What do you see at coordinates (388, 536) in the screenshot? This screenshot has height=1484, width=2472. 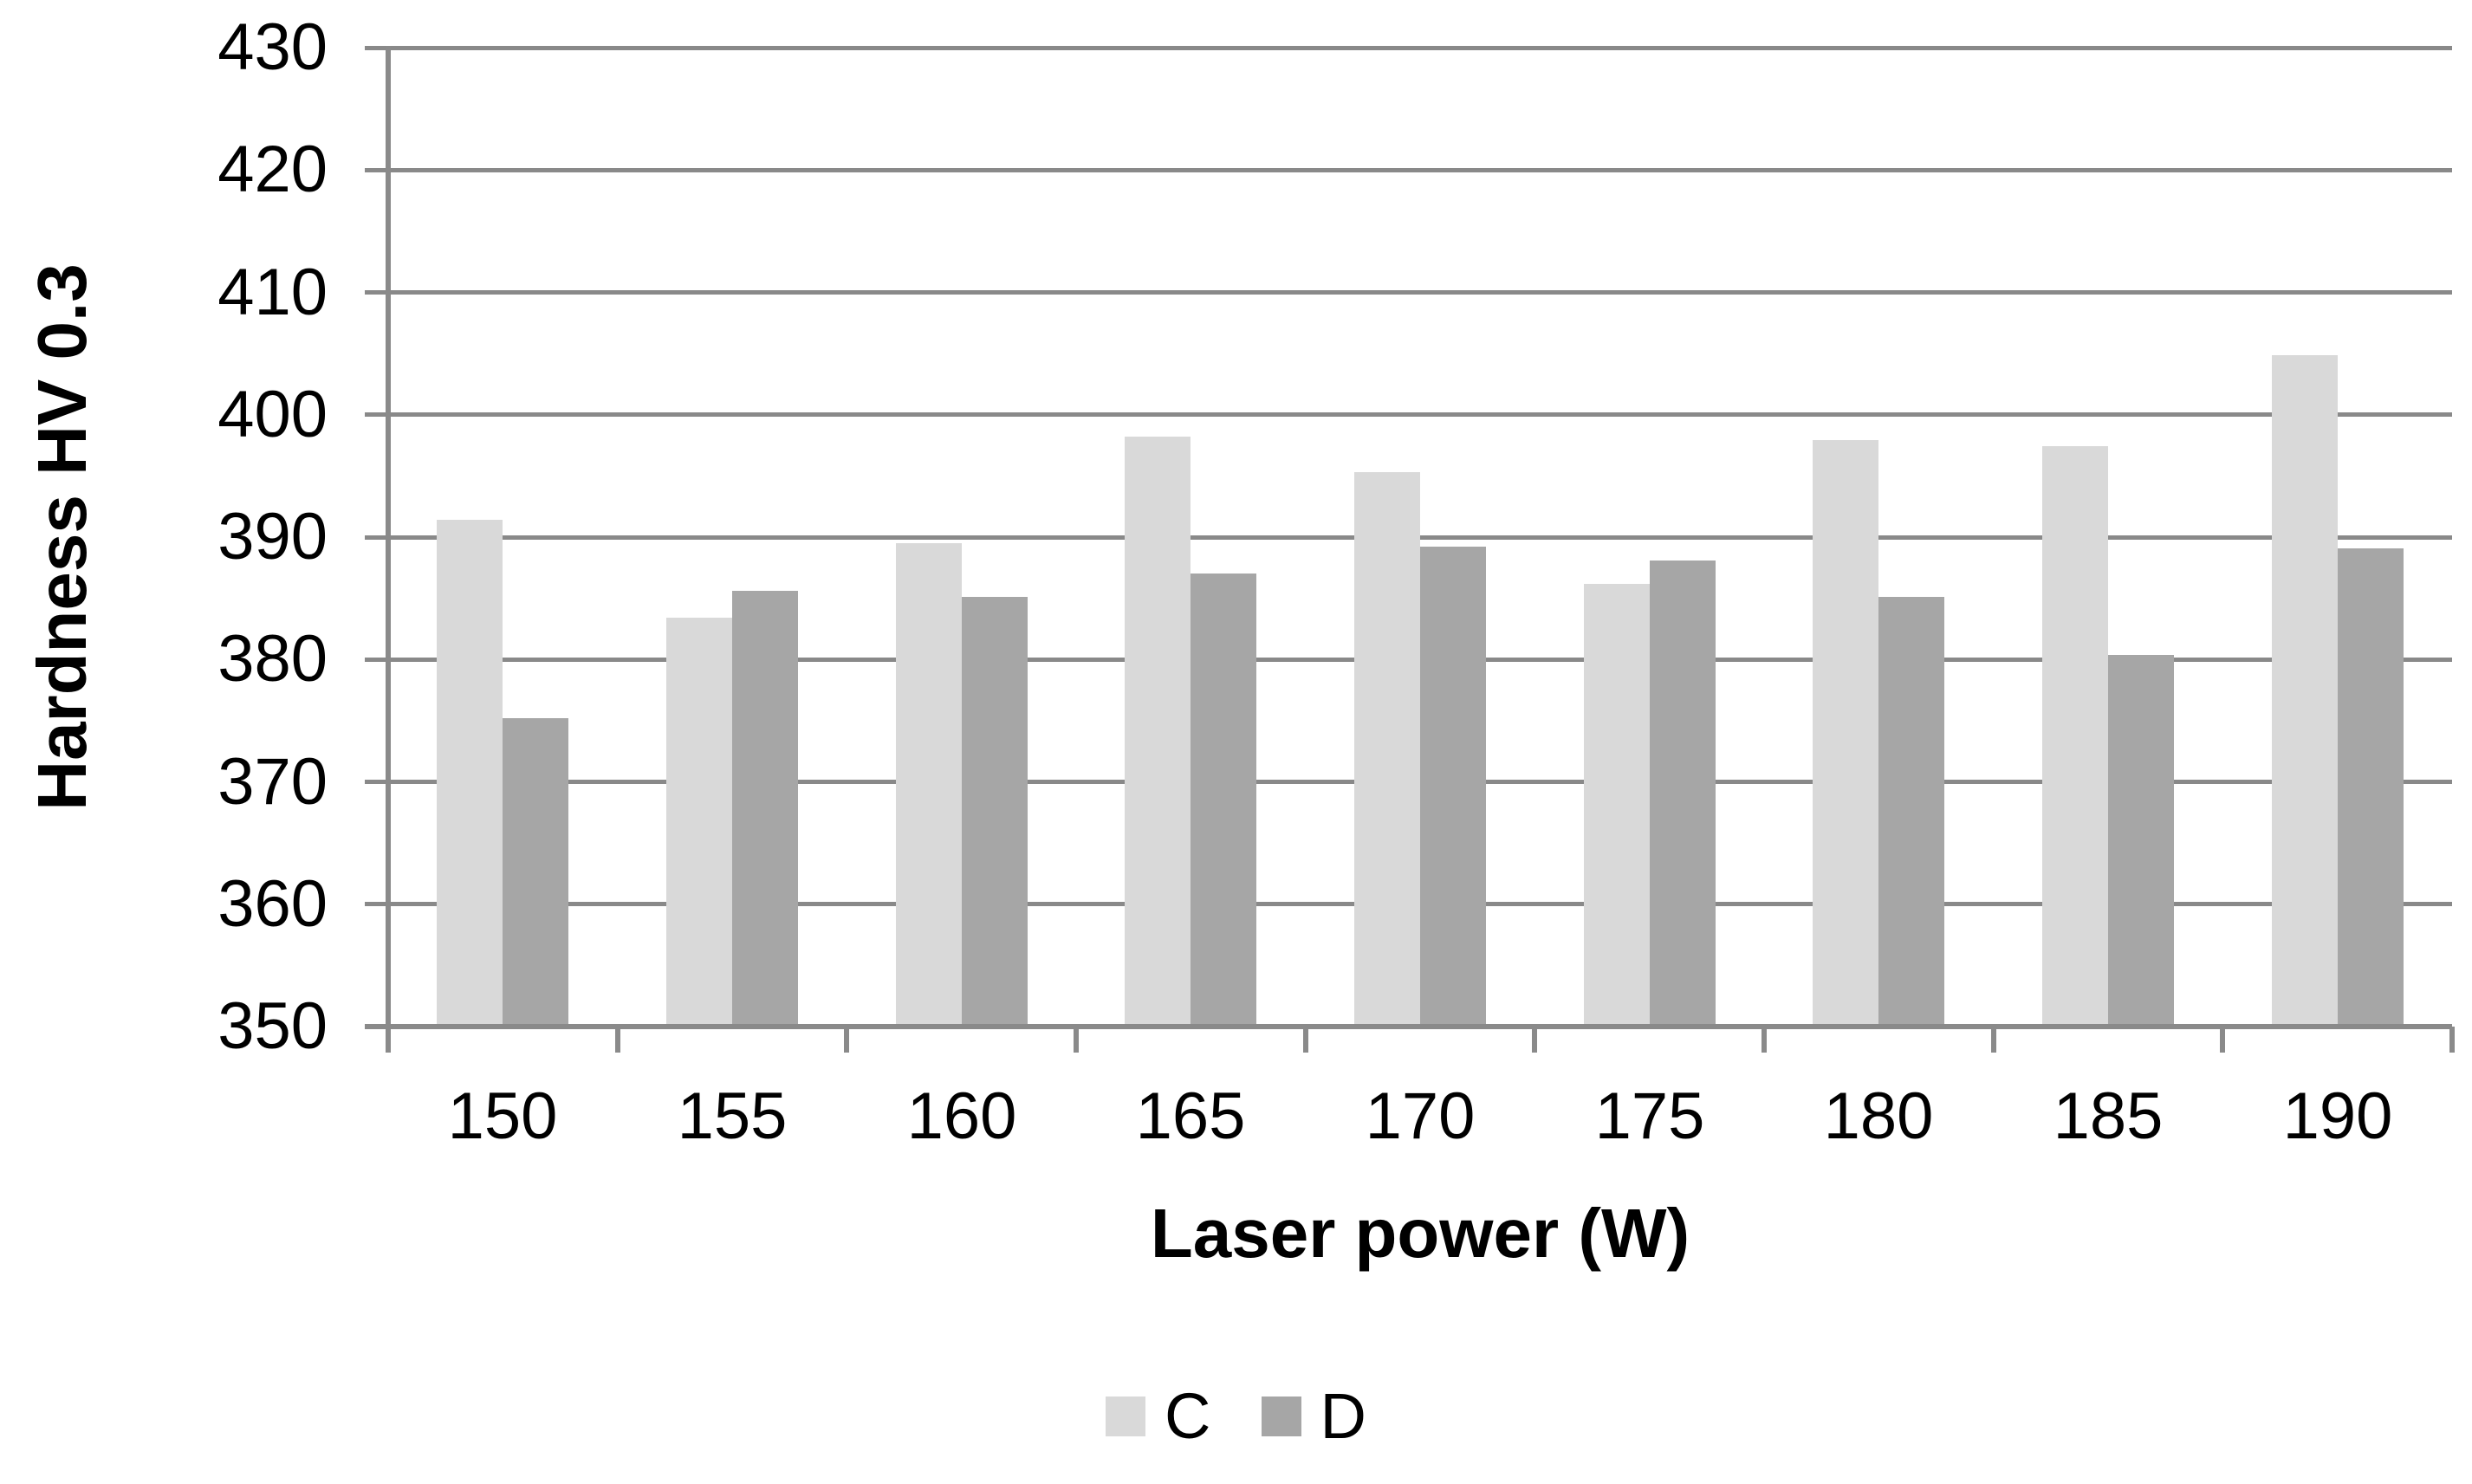 I see `y-axis-line` at bounding box center [388, 536].